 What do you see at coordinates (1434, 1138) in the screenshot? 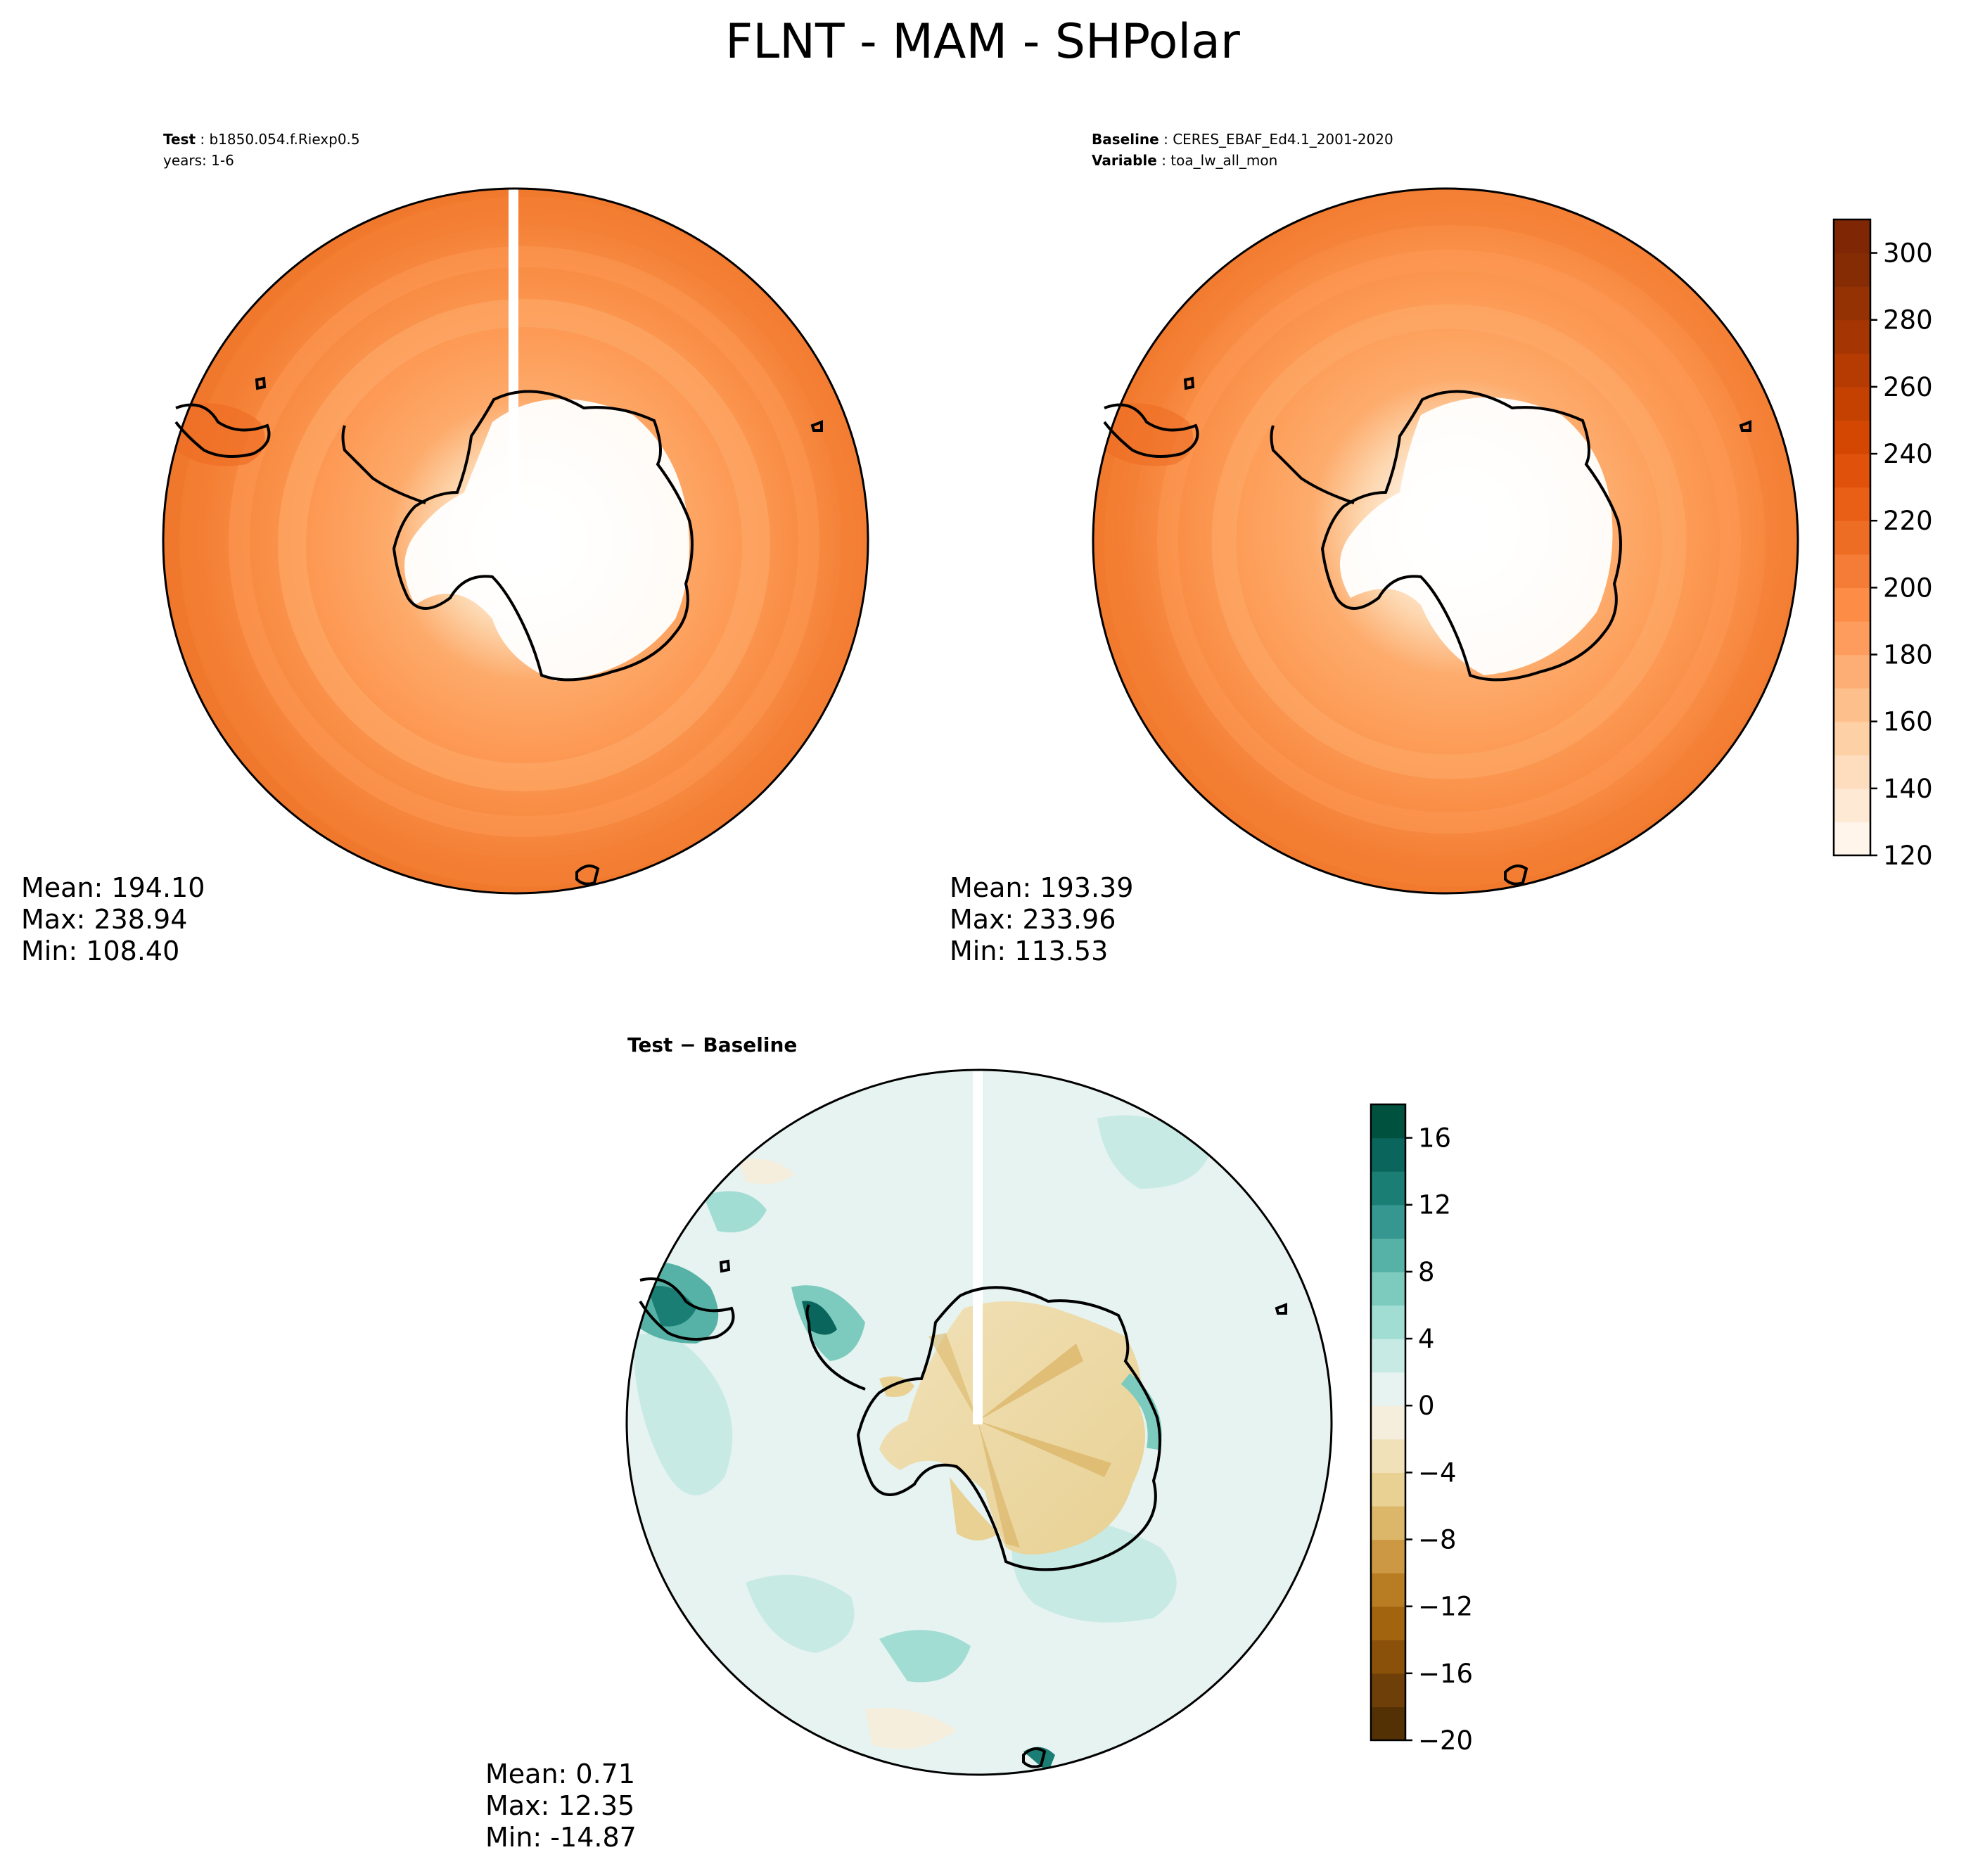
I see `diff-colorbar-tick-label: 16` at bounding box center [1434, 1138].